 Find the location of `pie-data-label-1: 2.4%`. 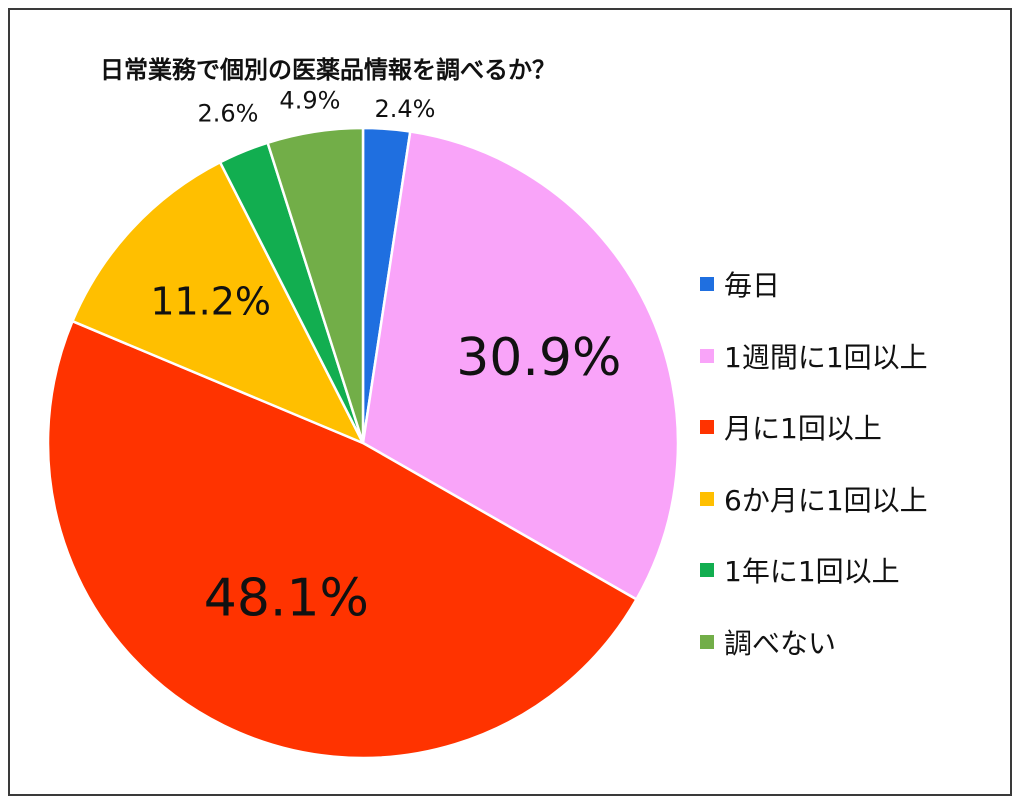

pie-data-label-1: 2.4% is located at coordinates (405, 109).